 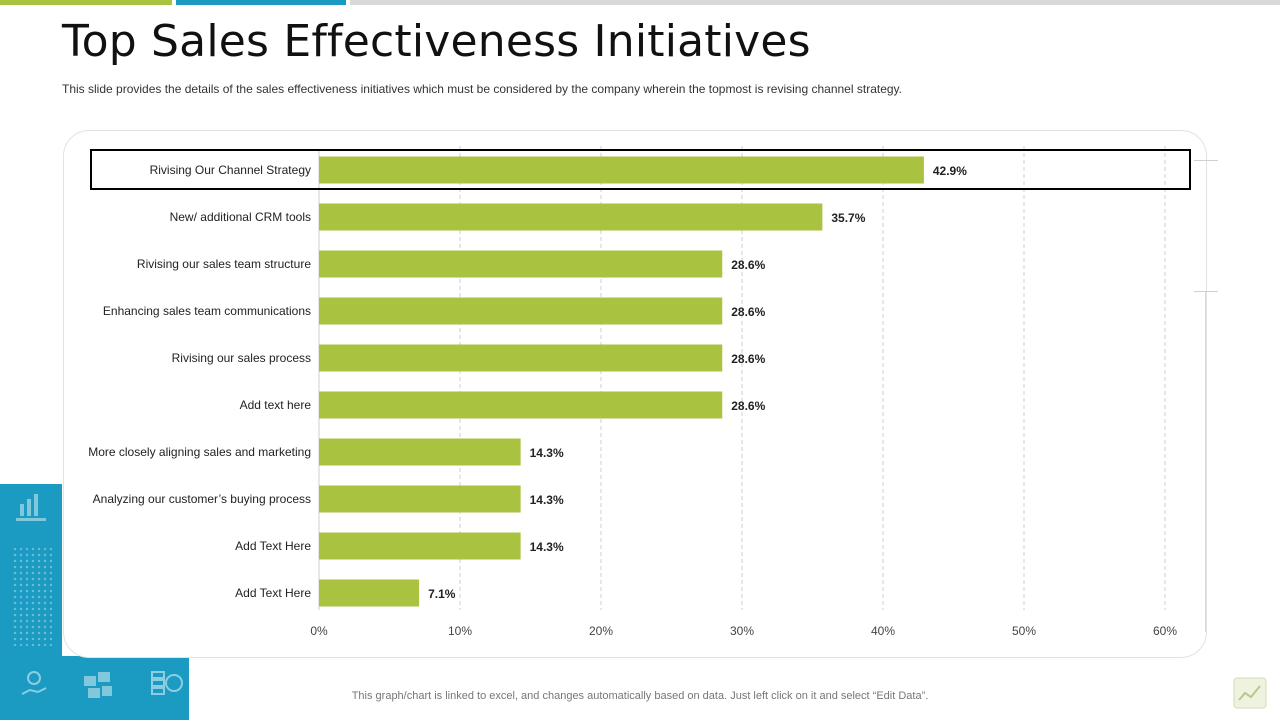 I want to click on x-tick-label: 0%, so click(x=319, y=631).